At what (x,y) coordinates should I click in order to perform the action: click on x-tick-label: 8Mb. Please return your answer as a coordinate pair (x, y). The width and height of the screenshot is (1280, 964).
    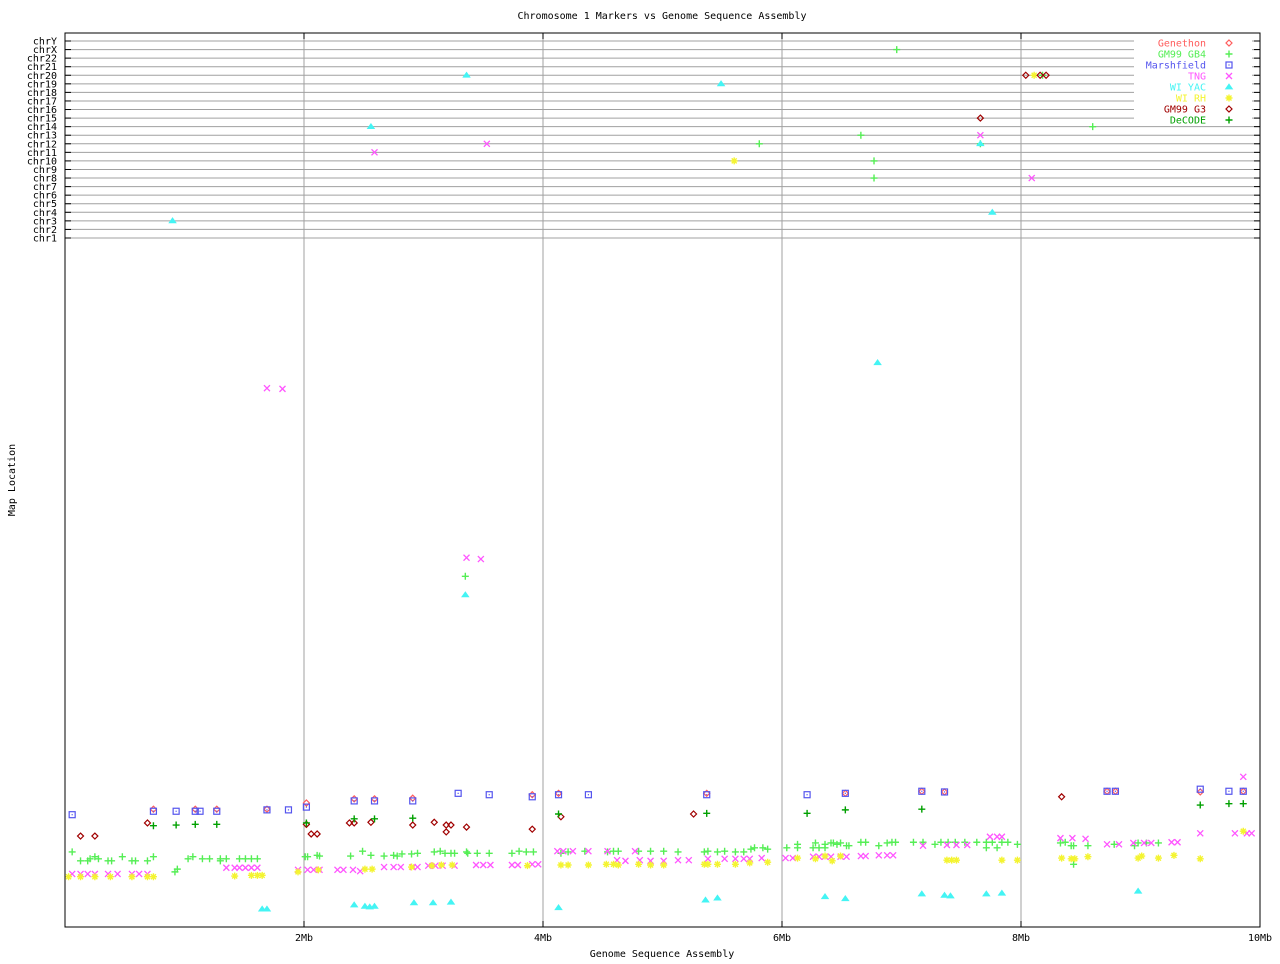
    Looking at the image, I should click on (1021, 938).